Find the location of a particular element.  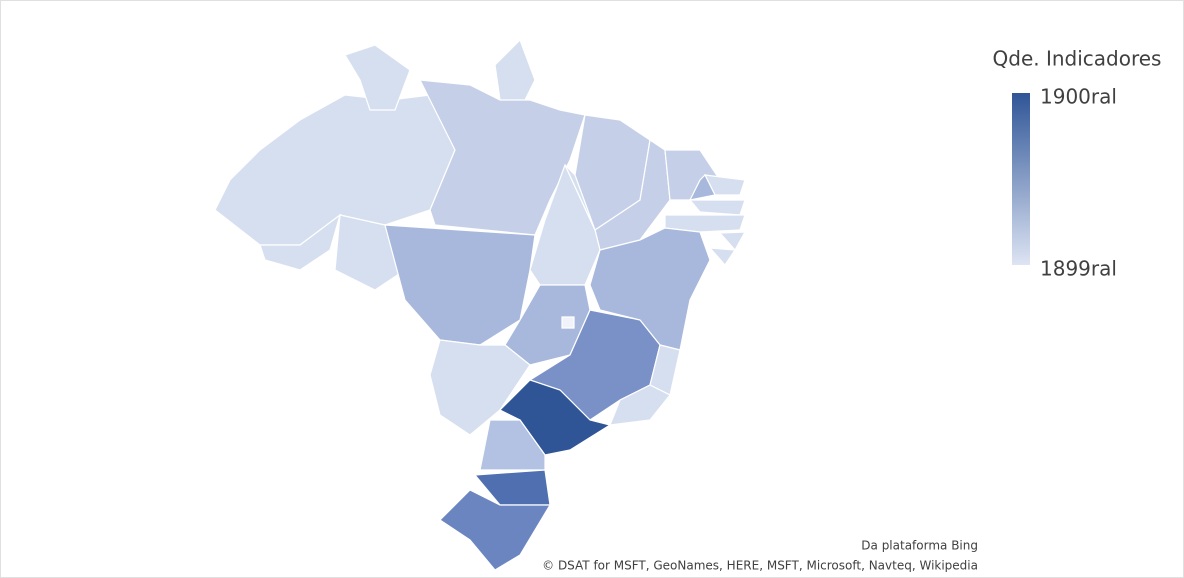

legend-max: 1900ral is located at coordinates (1078, 97).